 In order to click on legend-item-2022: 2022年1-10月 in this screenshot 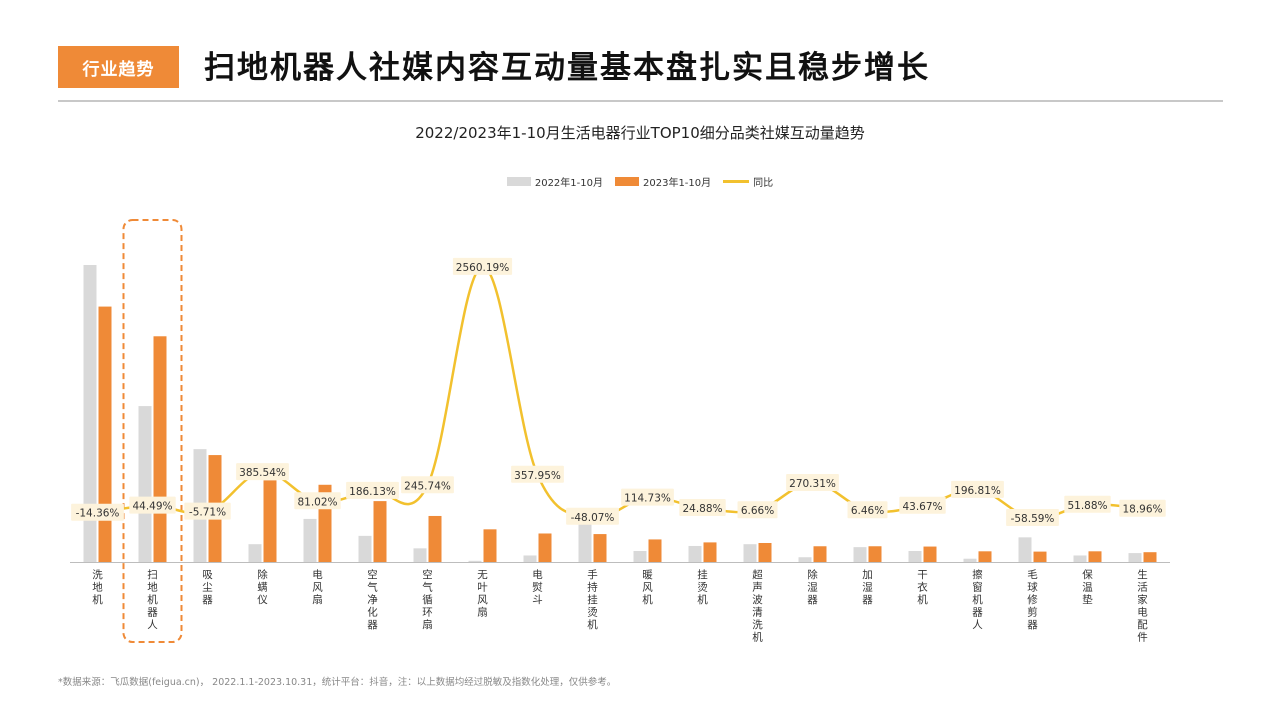, I will do `click(554, 181)`.